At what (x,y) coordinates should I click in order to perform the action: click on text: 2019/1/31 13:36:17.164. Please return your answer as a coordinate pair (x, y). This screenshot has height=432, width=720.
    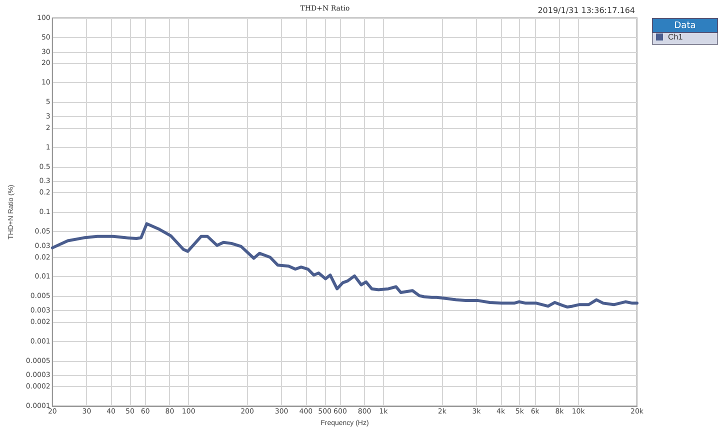
    Looking at the image, I should click on (586, 10).